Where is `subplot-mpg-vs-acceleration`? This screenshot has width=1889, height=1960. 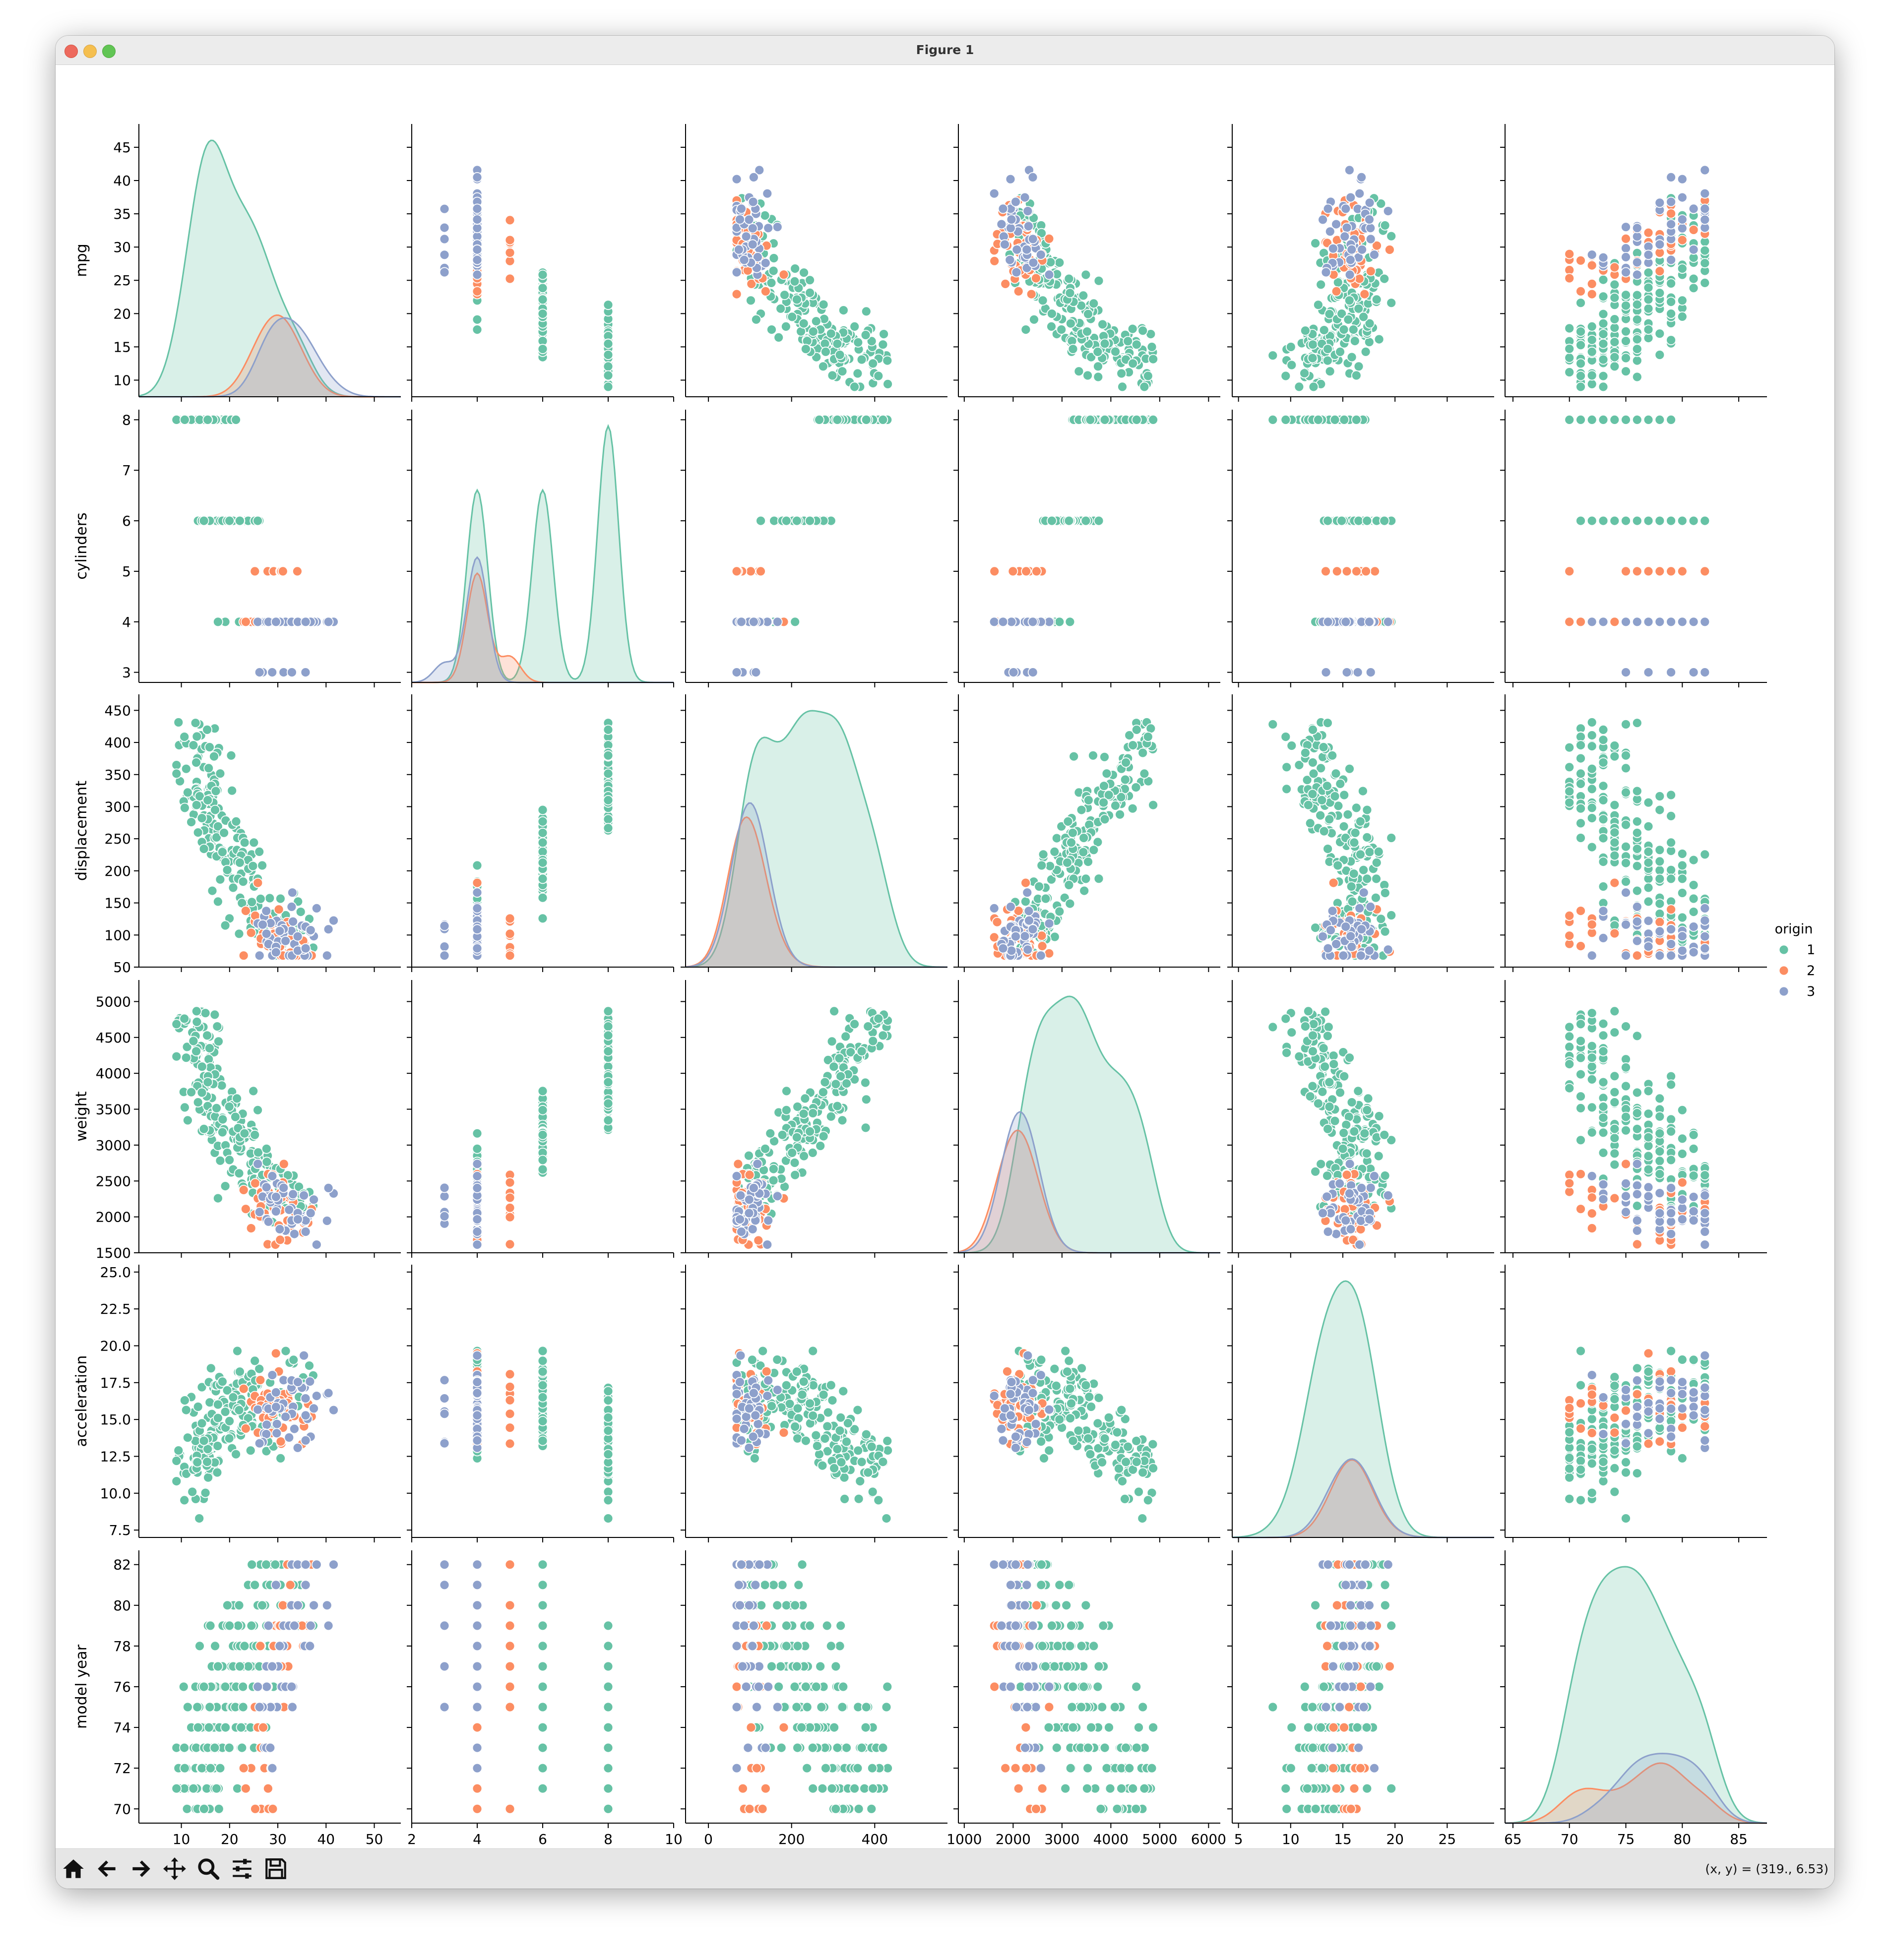
subplot-mpg-vs-acceleration is located at coordinates (1360, 263).